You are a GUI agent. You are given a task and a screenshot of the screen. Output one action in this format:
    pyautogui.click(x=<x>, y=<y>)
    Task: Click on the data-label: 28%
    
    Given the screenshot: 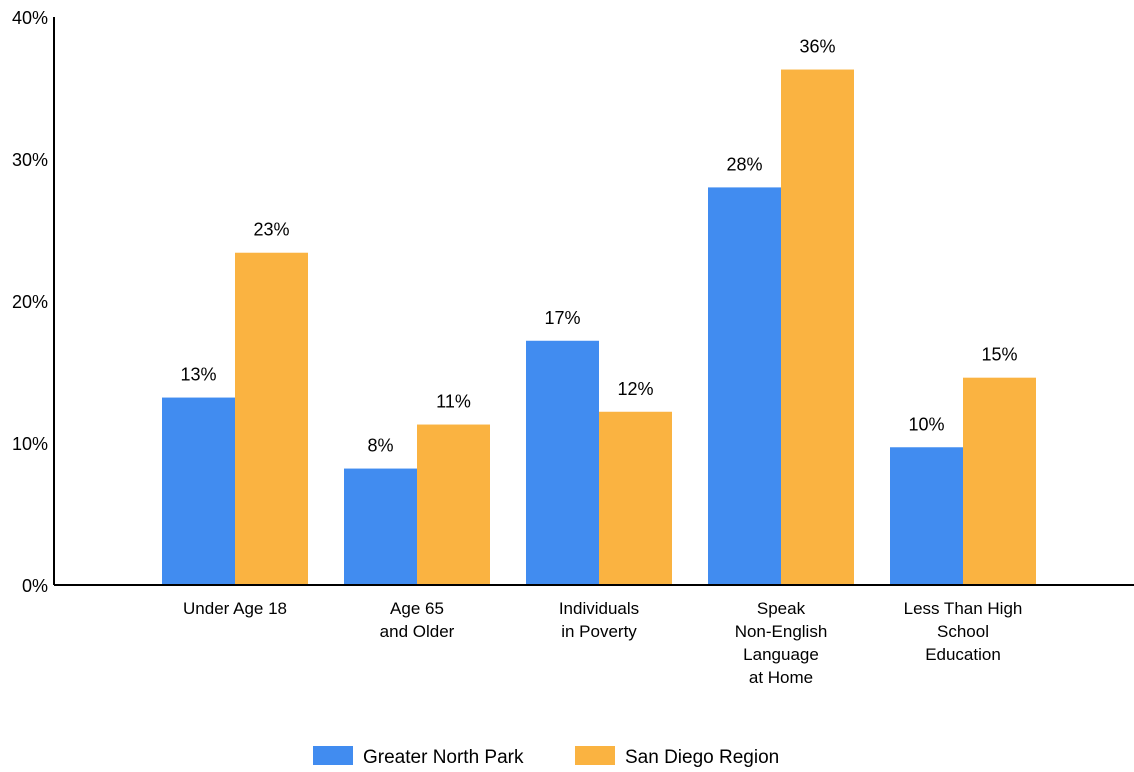 What is the action you would take?
    pyautogui.click(x=744, y=164)
    